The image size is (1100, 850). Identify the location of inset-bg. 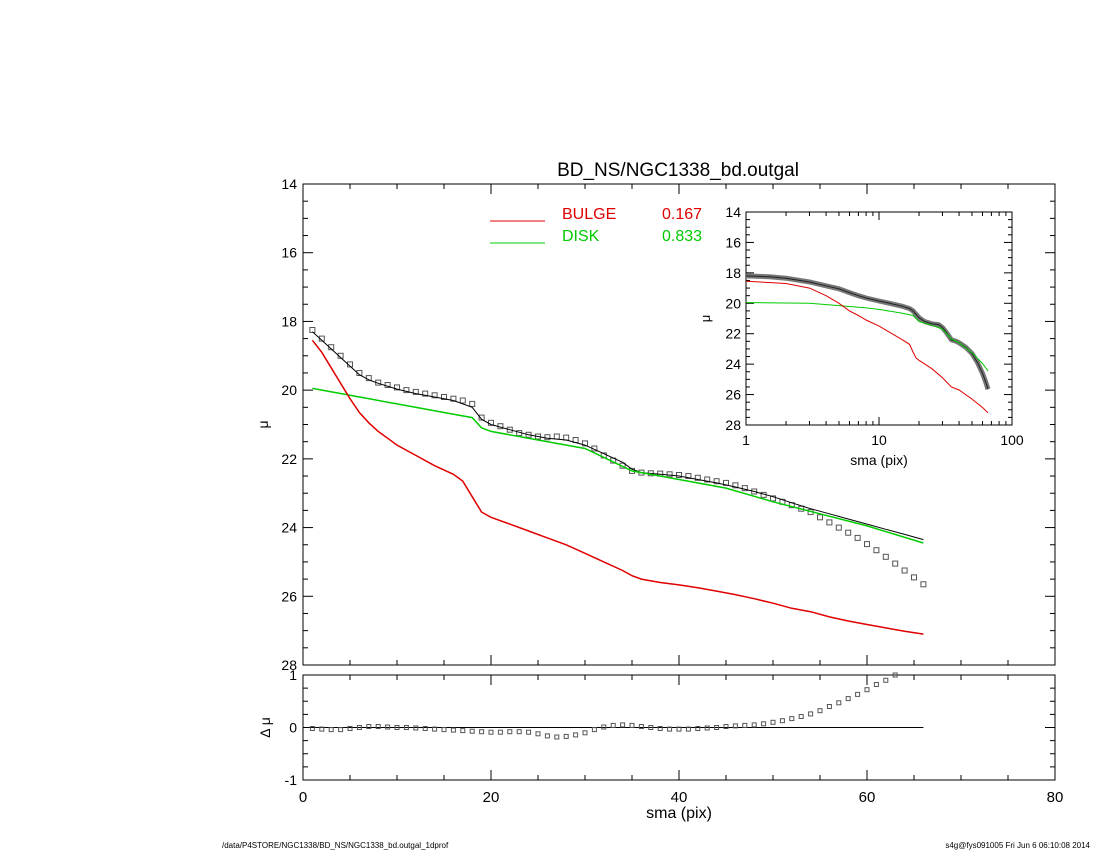
(879, 318).